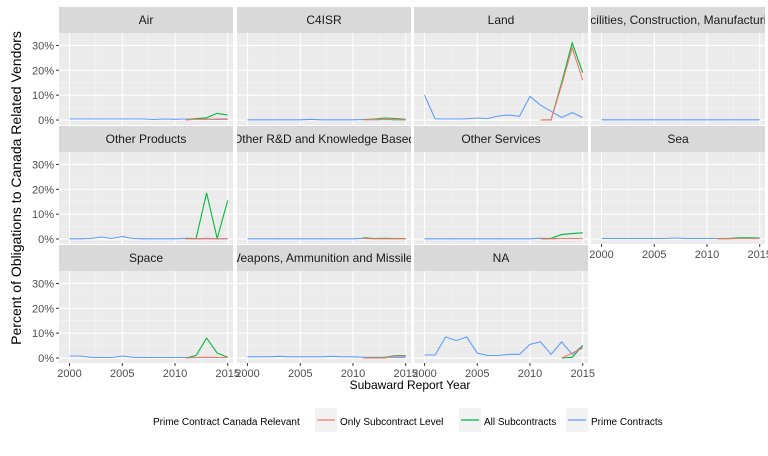  I want to click on panel-other-products: Other Products 0% 10% 20% 30%, so click(132, 186).